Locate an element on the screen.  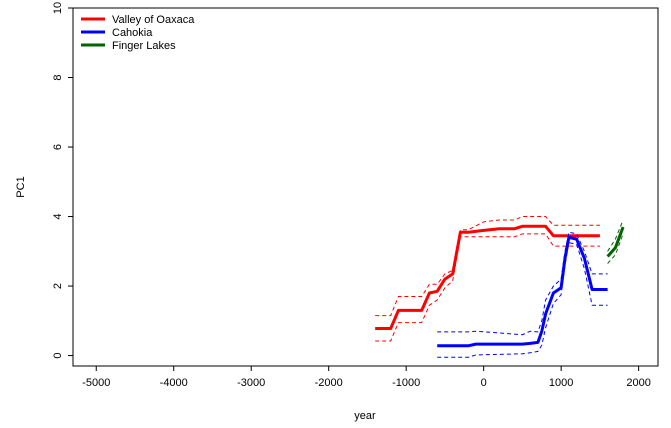
x-tick-label: 0 is located at coordinates (484, 383).